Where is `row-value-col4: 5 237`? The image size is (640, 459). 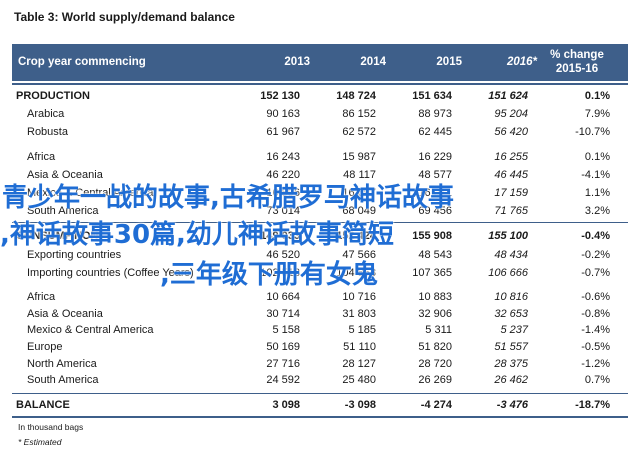 row-value-col4: 5 237 is located at coordinates (514, 330).